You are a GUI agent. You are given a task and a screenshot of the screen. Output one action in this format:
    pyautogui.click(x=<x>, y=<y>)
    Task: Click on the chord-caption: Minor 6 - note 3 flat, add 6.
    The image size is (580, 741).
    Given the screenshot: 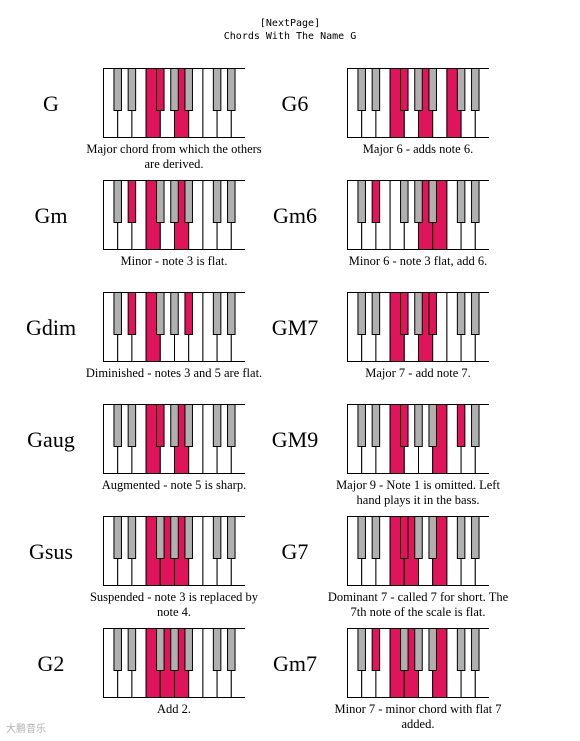 What is the action you would take?
    pyautogui.click(x=418, y=261)
    